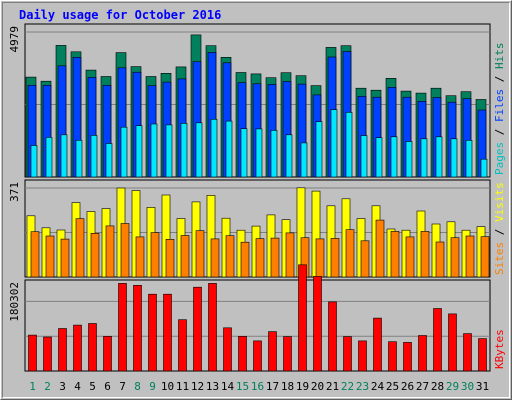 This screenshot has height=400, width=512. What do you see at coordinates (182, 386) in the screenshot?
I see `x-tick-label-day-11: 11` at bounding box center [182, 386].